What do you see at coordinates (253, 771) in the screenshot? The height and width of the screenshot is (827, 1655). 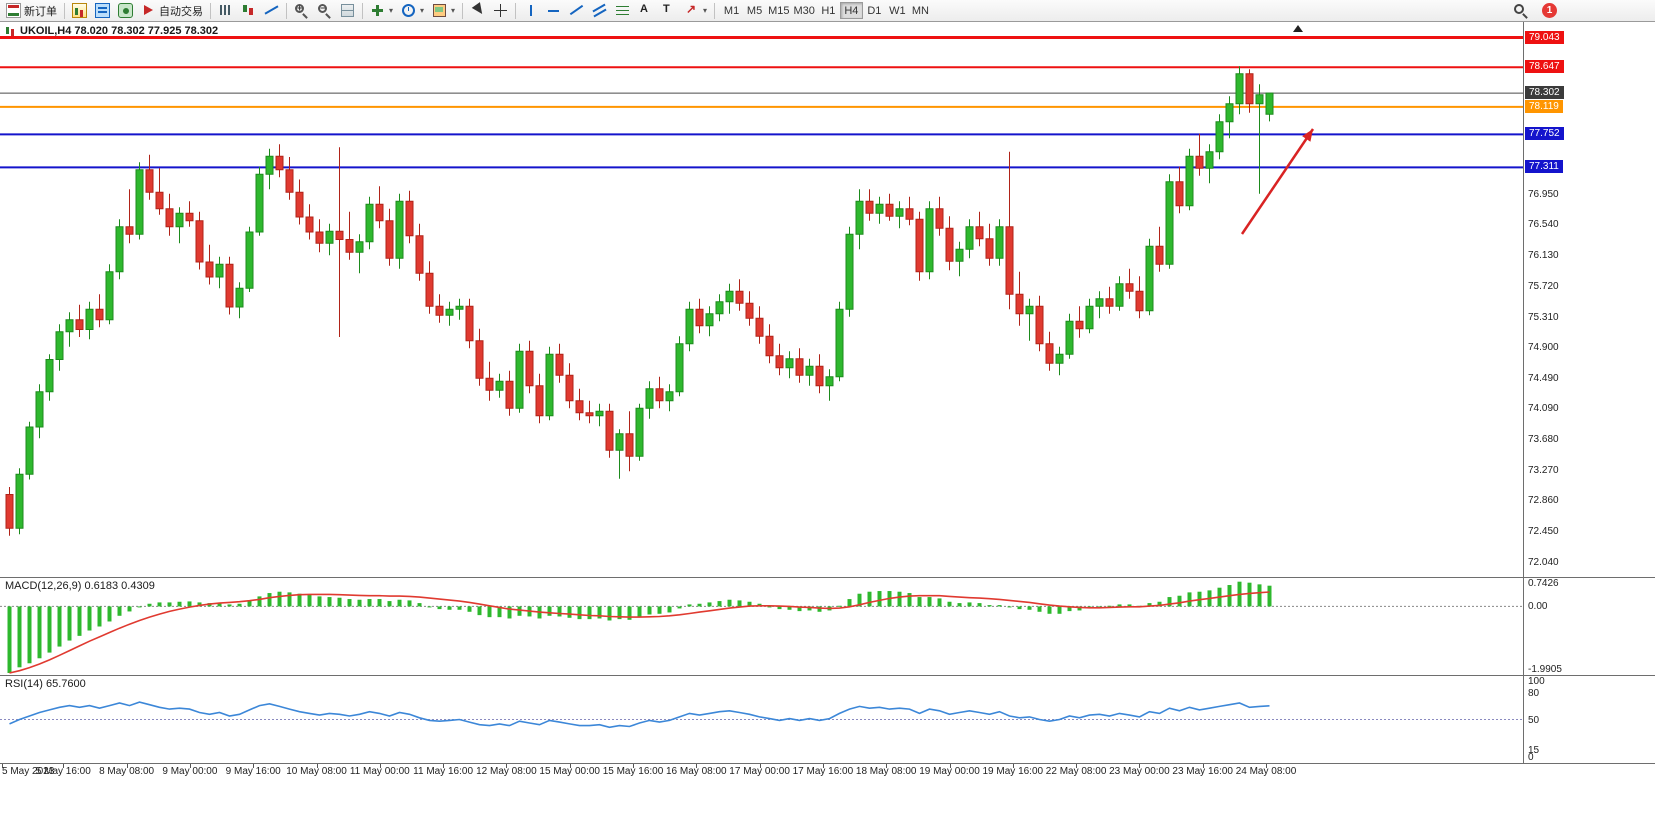 I see `time-axis-label: 9 May 16:00` at bounding box center [253, 771].